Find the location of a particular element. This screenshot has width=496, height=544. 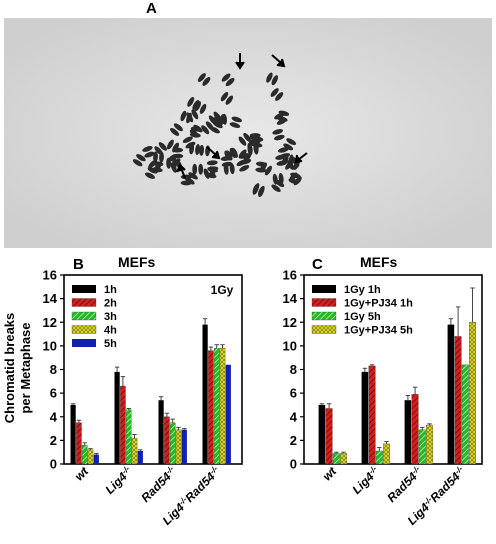

panel-label: B is located at coordinates (78, 264).